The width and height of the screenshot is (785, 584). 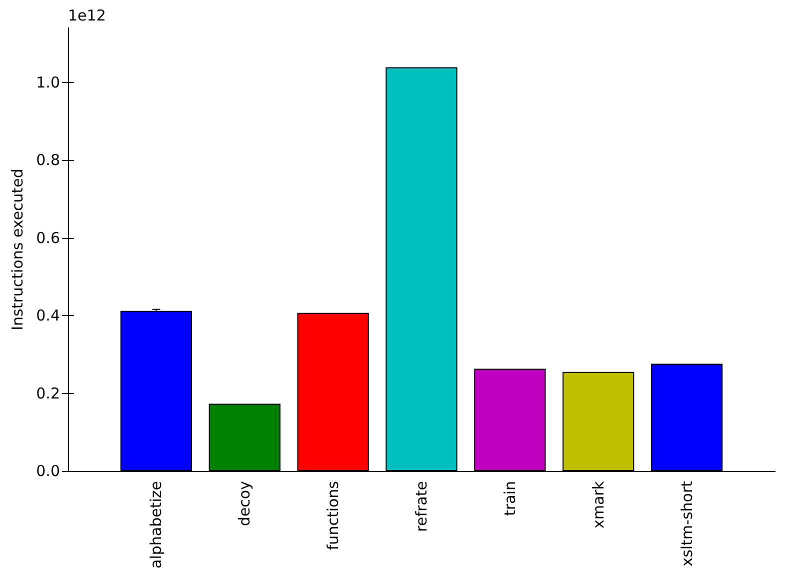 I want to click on y-tick-label: 0.6, so click(x=48, y=237).